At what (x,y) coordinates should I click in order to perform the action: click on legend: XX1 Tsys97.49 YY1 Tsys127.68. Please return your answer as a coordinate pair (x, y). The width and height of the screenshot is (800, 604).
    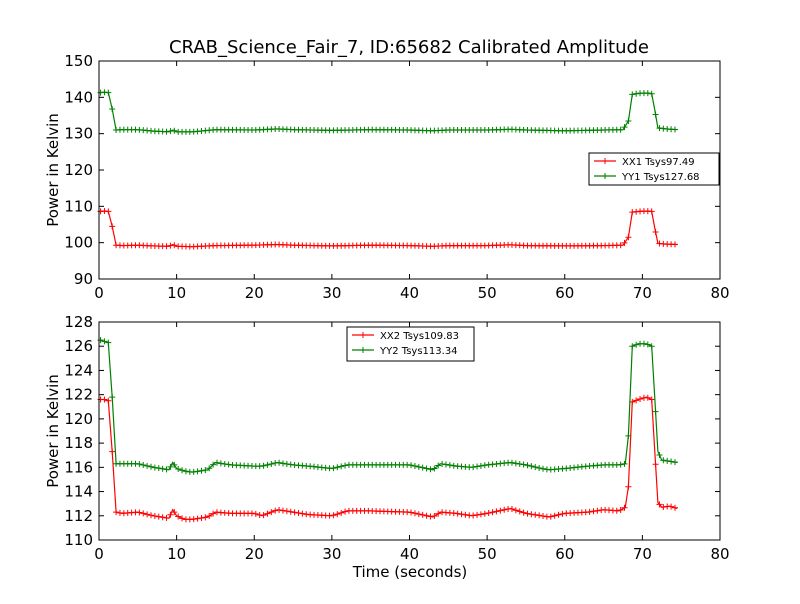
    Looking at the image, I should click on (654, 169).